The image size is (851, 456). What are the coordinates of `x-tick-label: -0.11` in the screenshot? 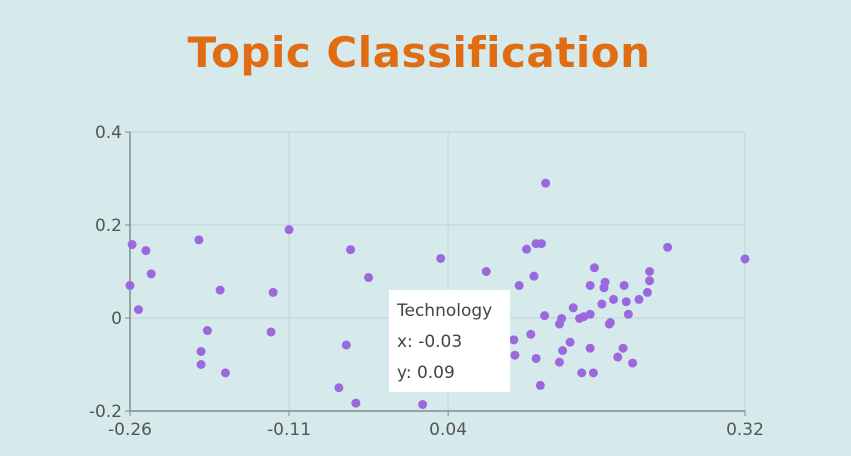 It's located at (289, 430).